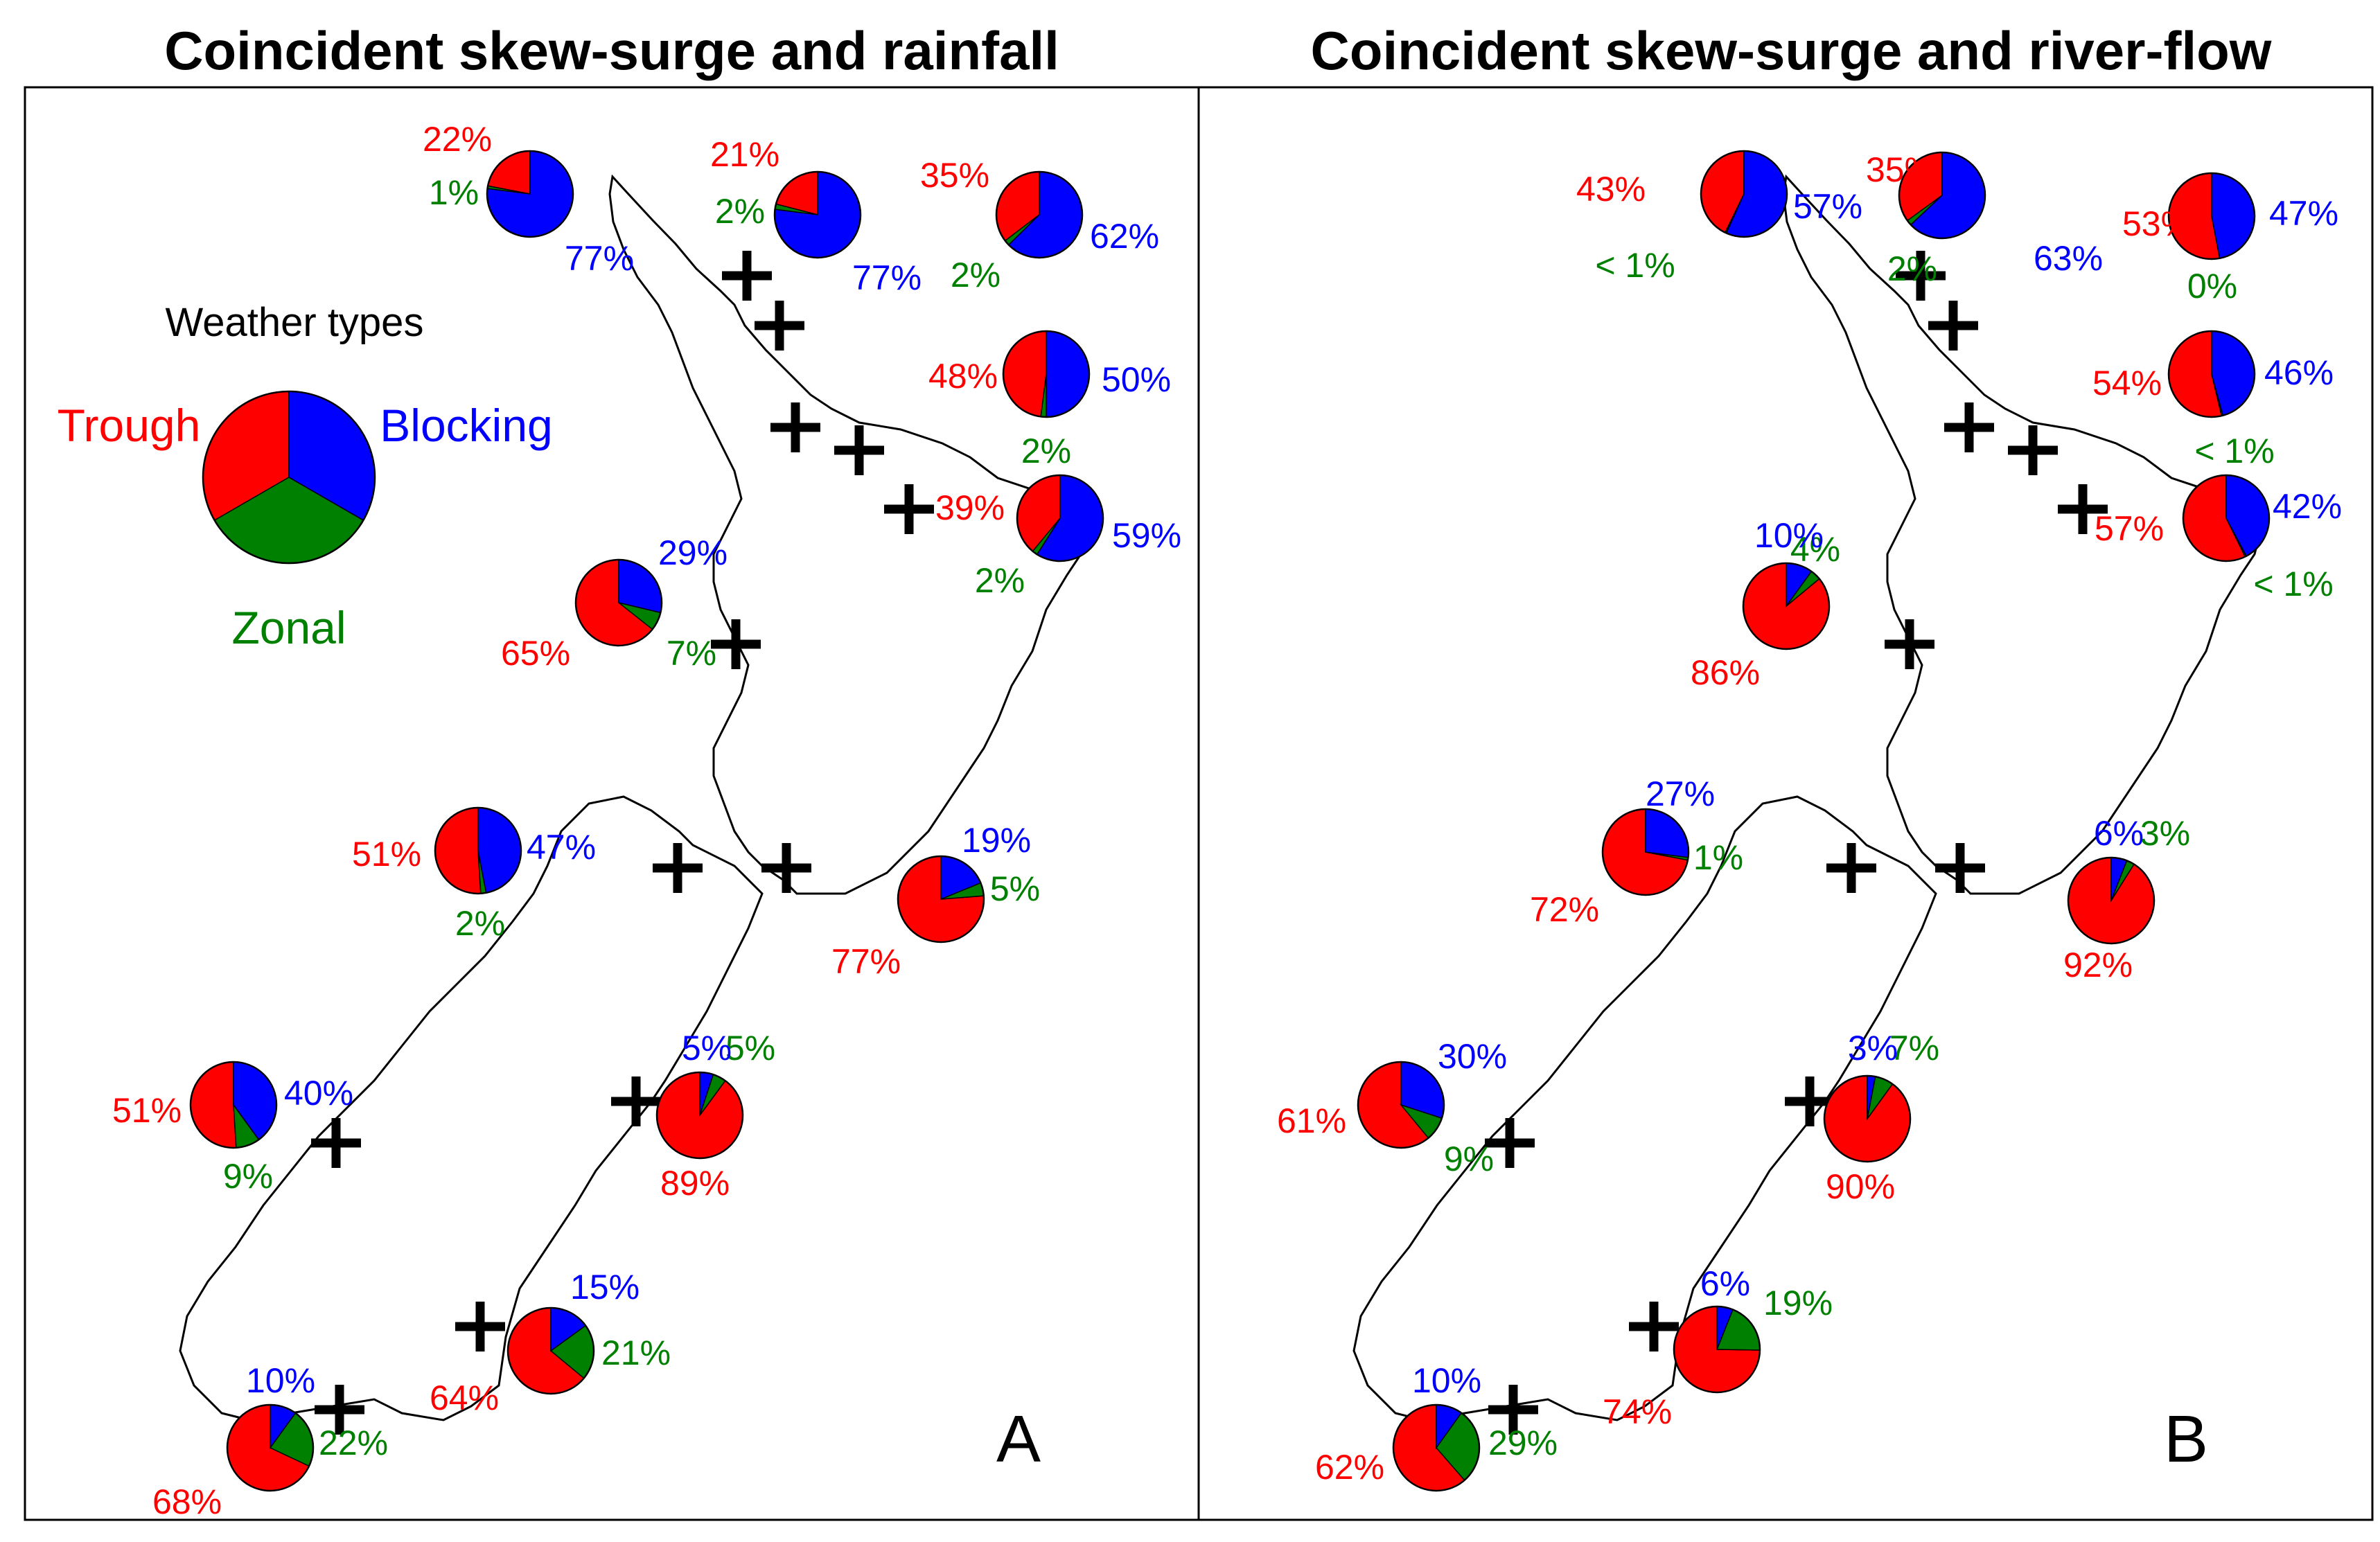 This screenshot has height=1542, width=2380. I want to click on trough-label: 57%, so click(2129, 528).